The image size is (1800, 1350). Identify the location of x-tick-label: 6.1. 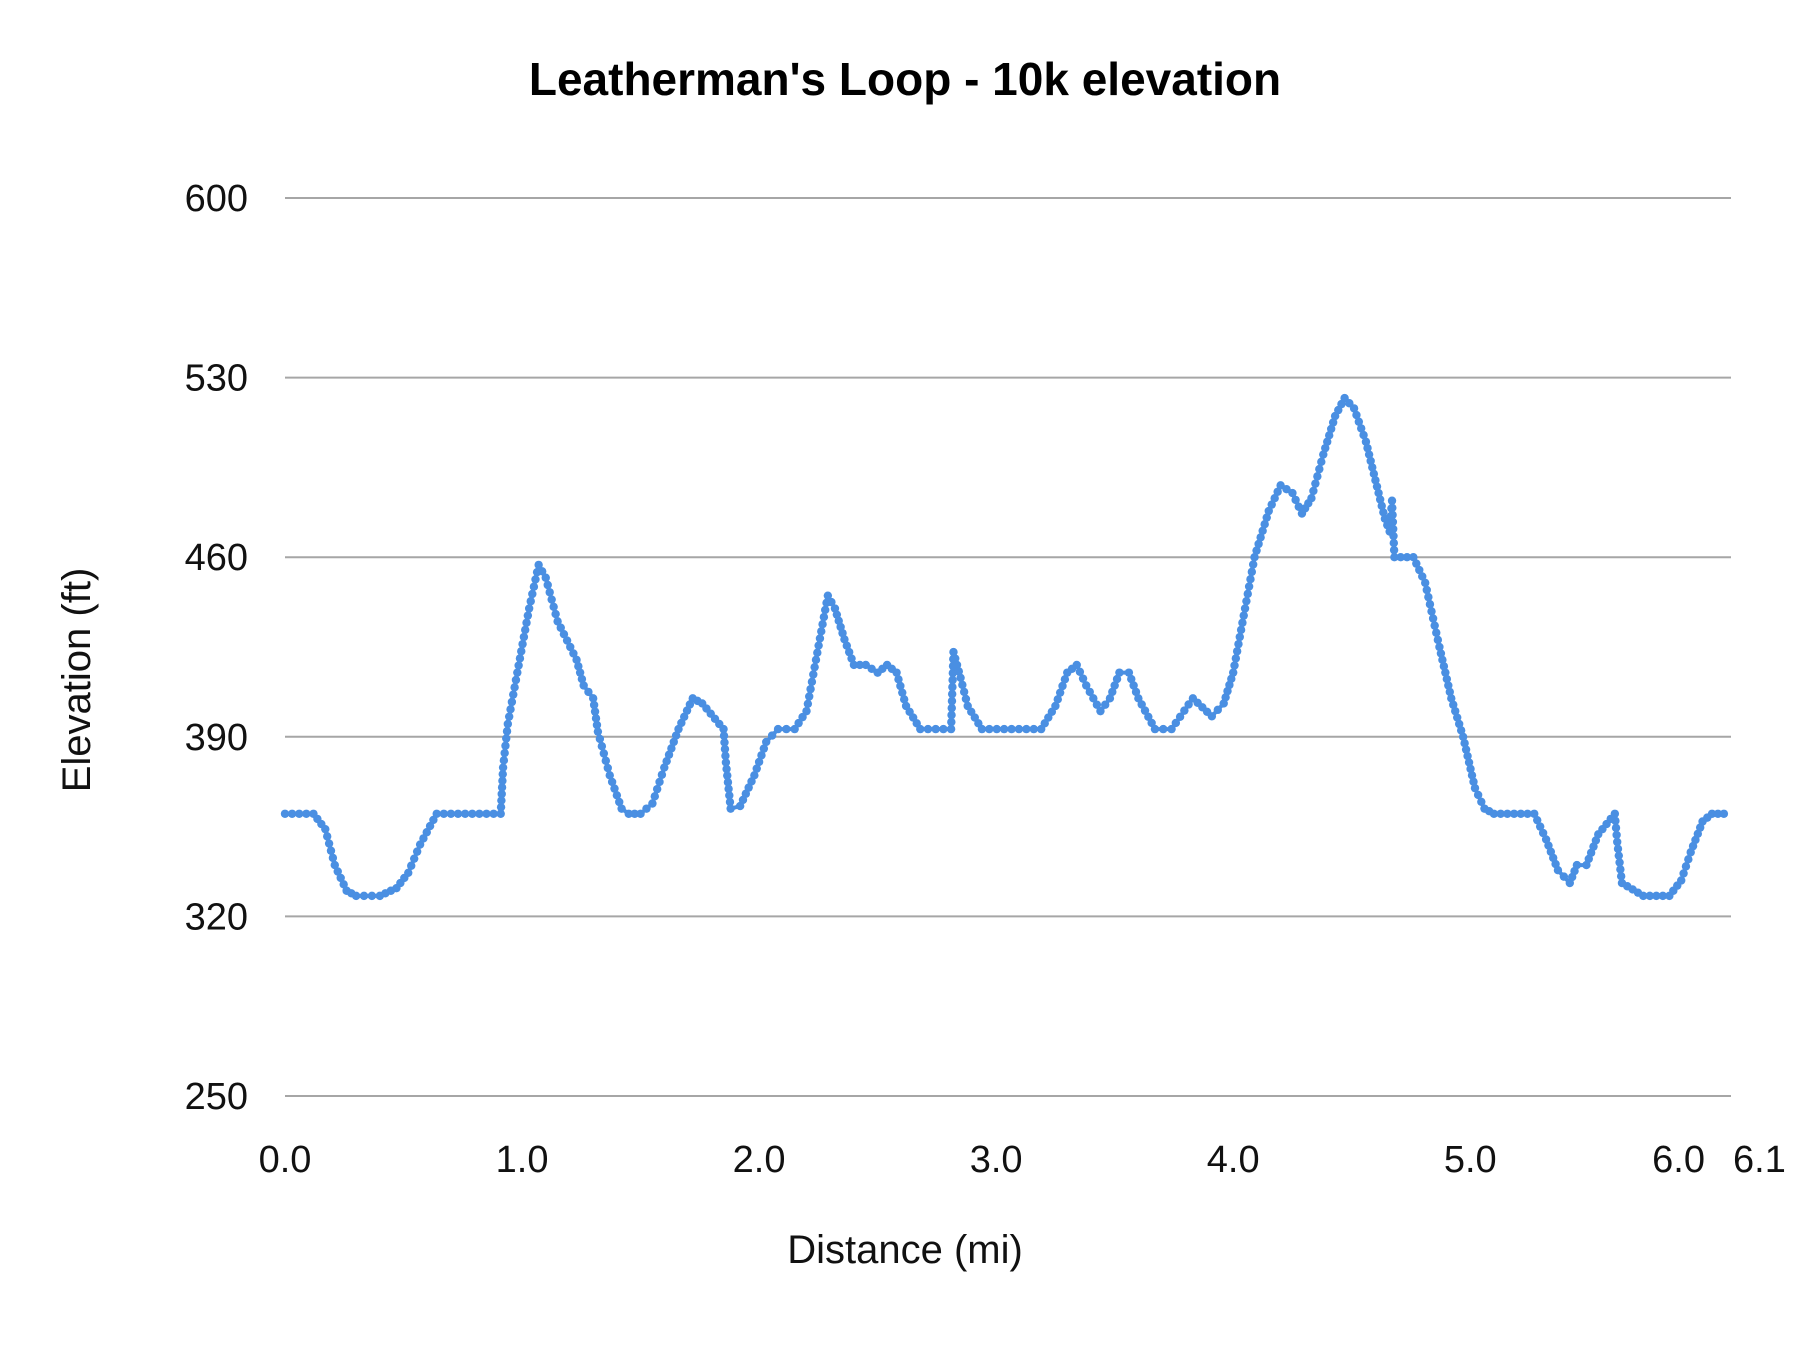
(1759, 1160).